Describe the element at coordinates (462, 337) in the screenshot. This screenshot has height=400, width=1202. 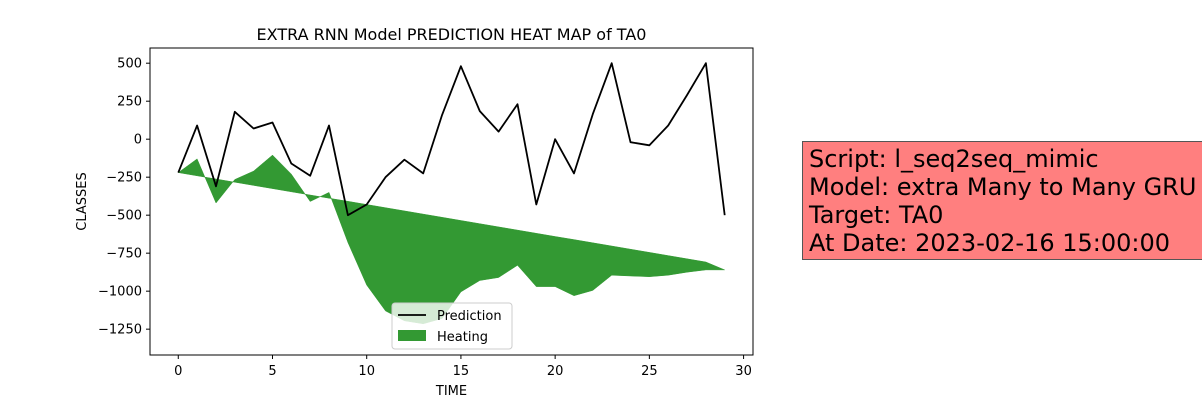
I see `legend-label-heating: Heating` at that location.